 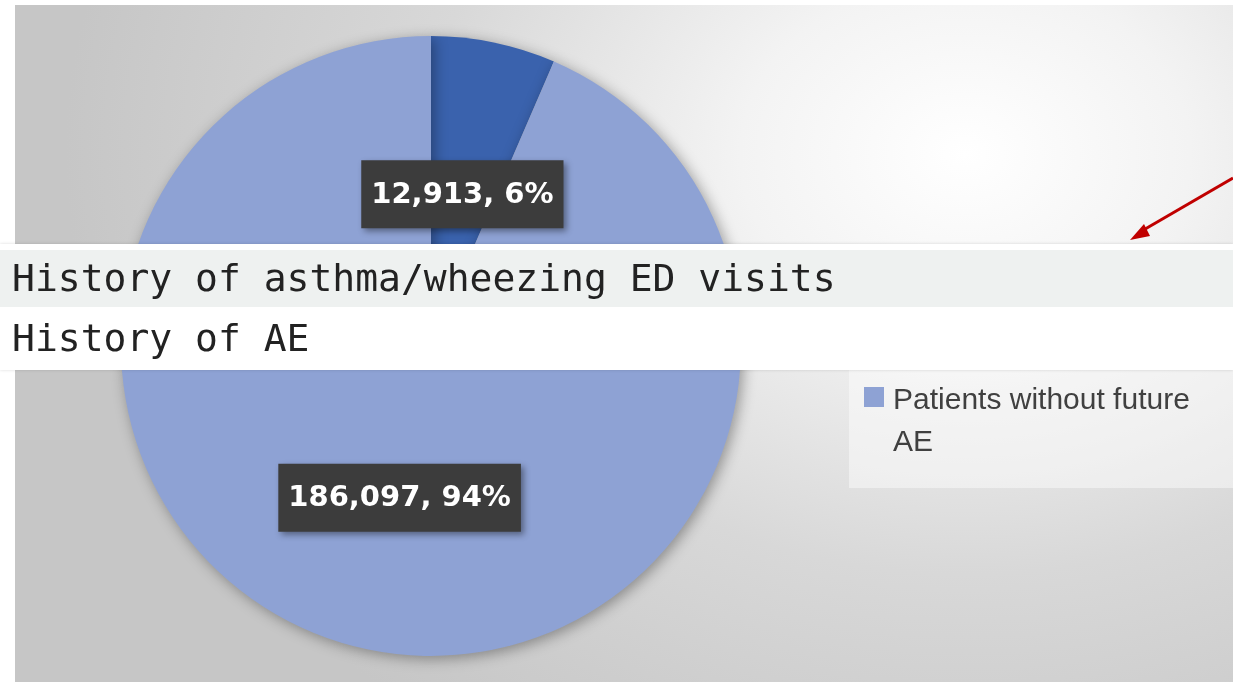 What do you see at coordinates (161, 338) in the screenshot?
I see `text: History of AE` at bounding box center [161, 338].